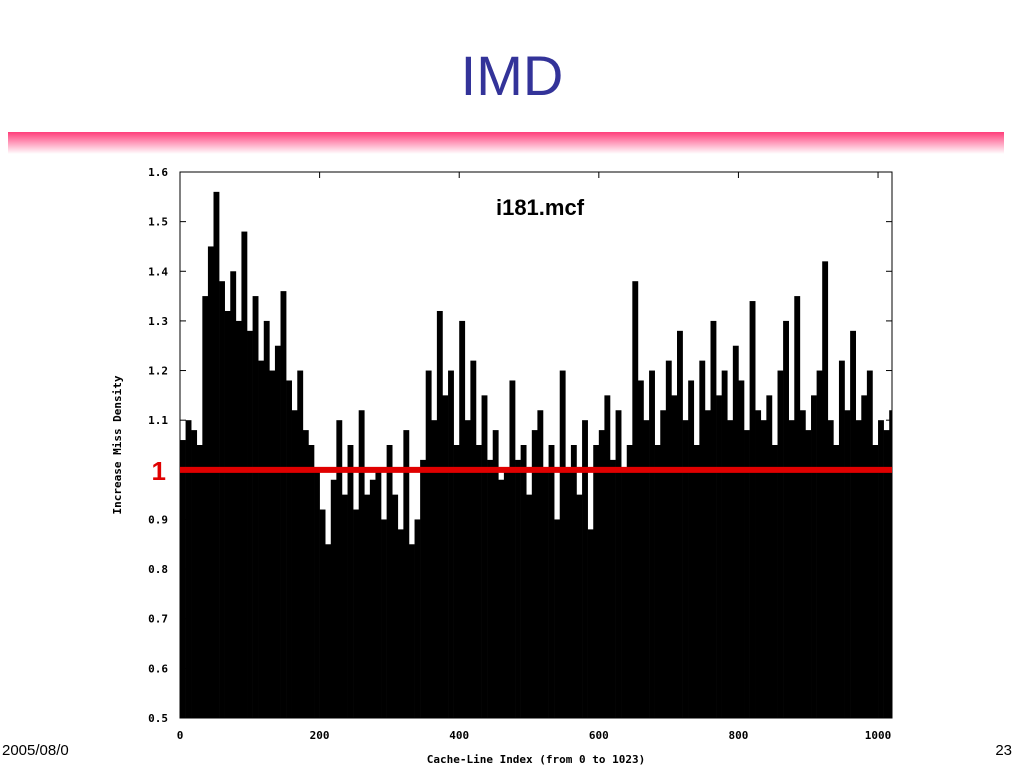 The width and height of the screenshot is (1024, 768). Describe the element at coordinates (1003, 750) in the screenshot. I see `page-number: 23` at that location.